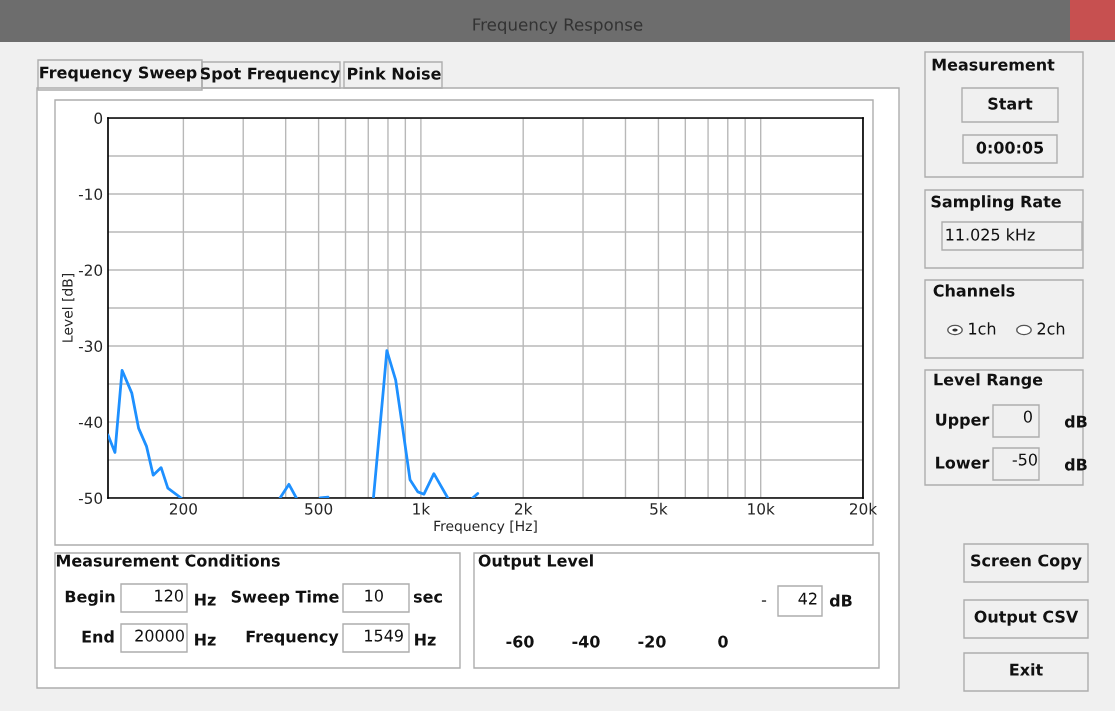  What do you see at coordinates (586, 641) in the screenshot?
I see `text: -40` at bounding box center [586, 641].